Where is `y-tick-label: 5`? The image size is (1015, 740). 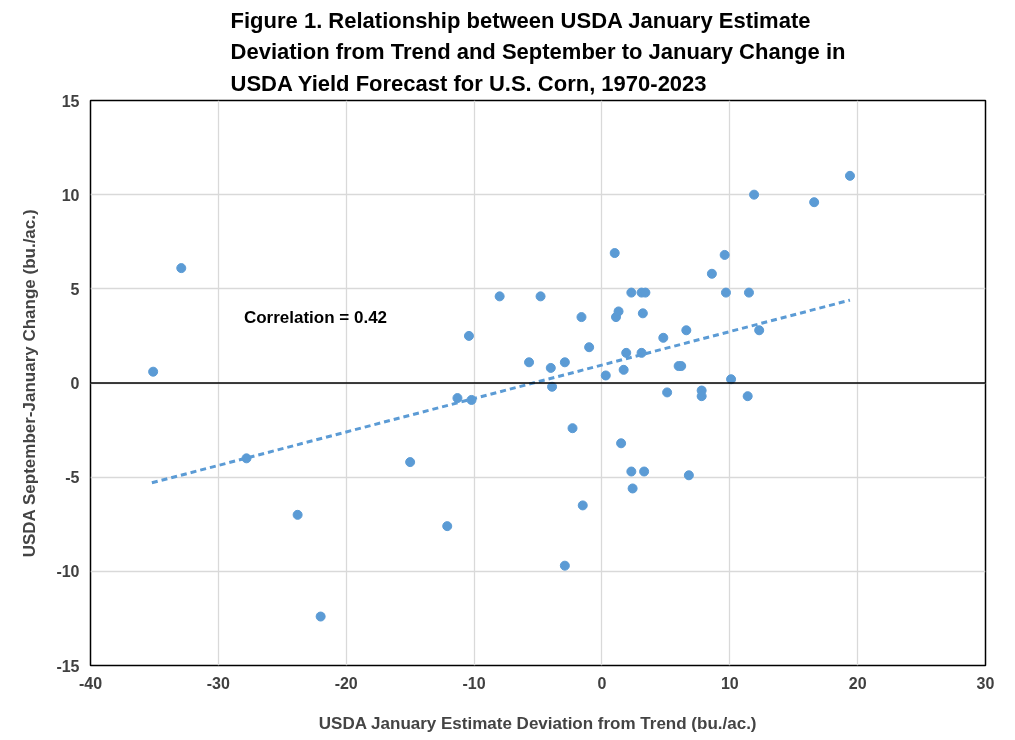 y-tick-label: 5 is located at coordinates (75, 289).